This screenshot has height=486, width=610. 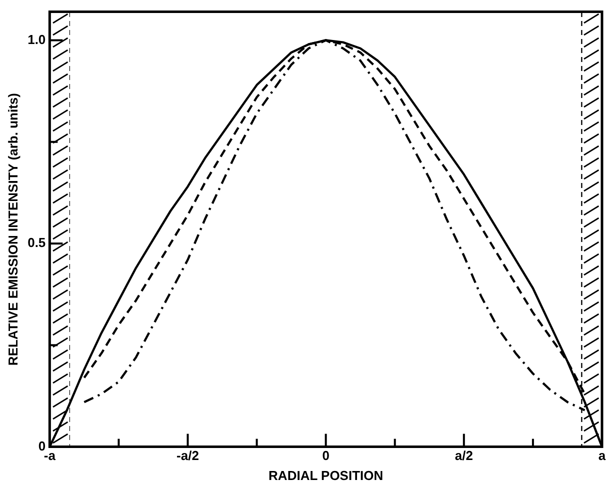 I want to click on x-tick-label: a/2, so click(x=463, y=456).